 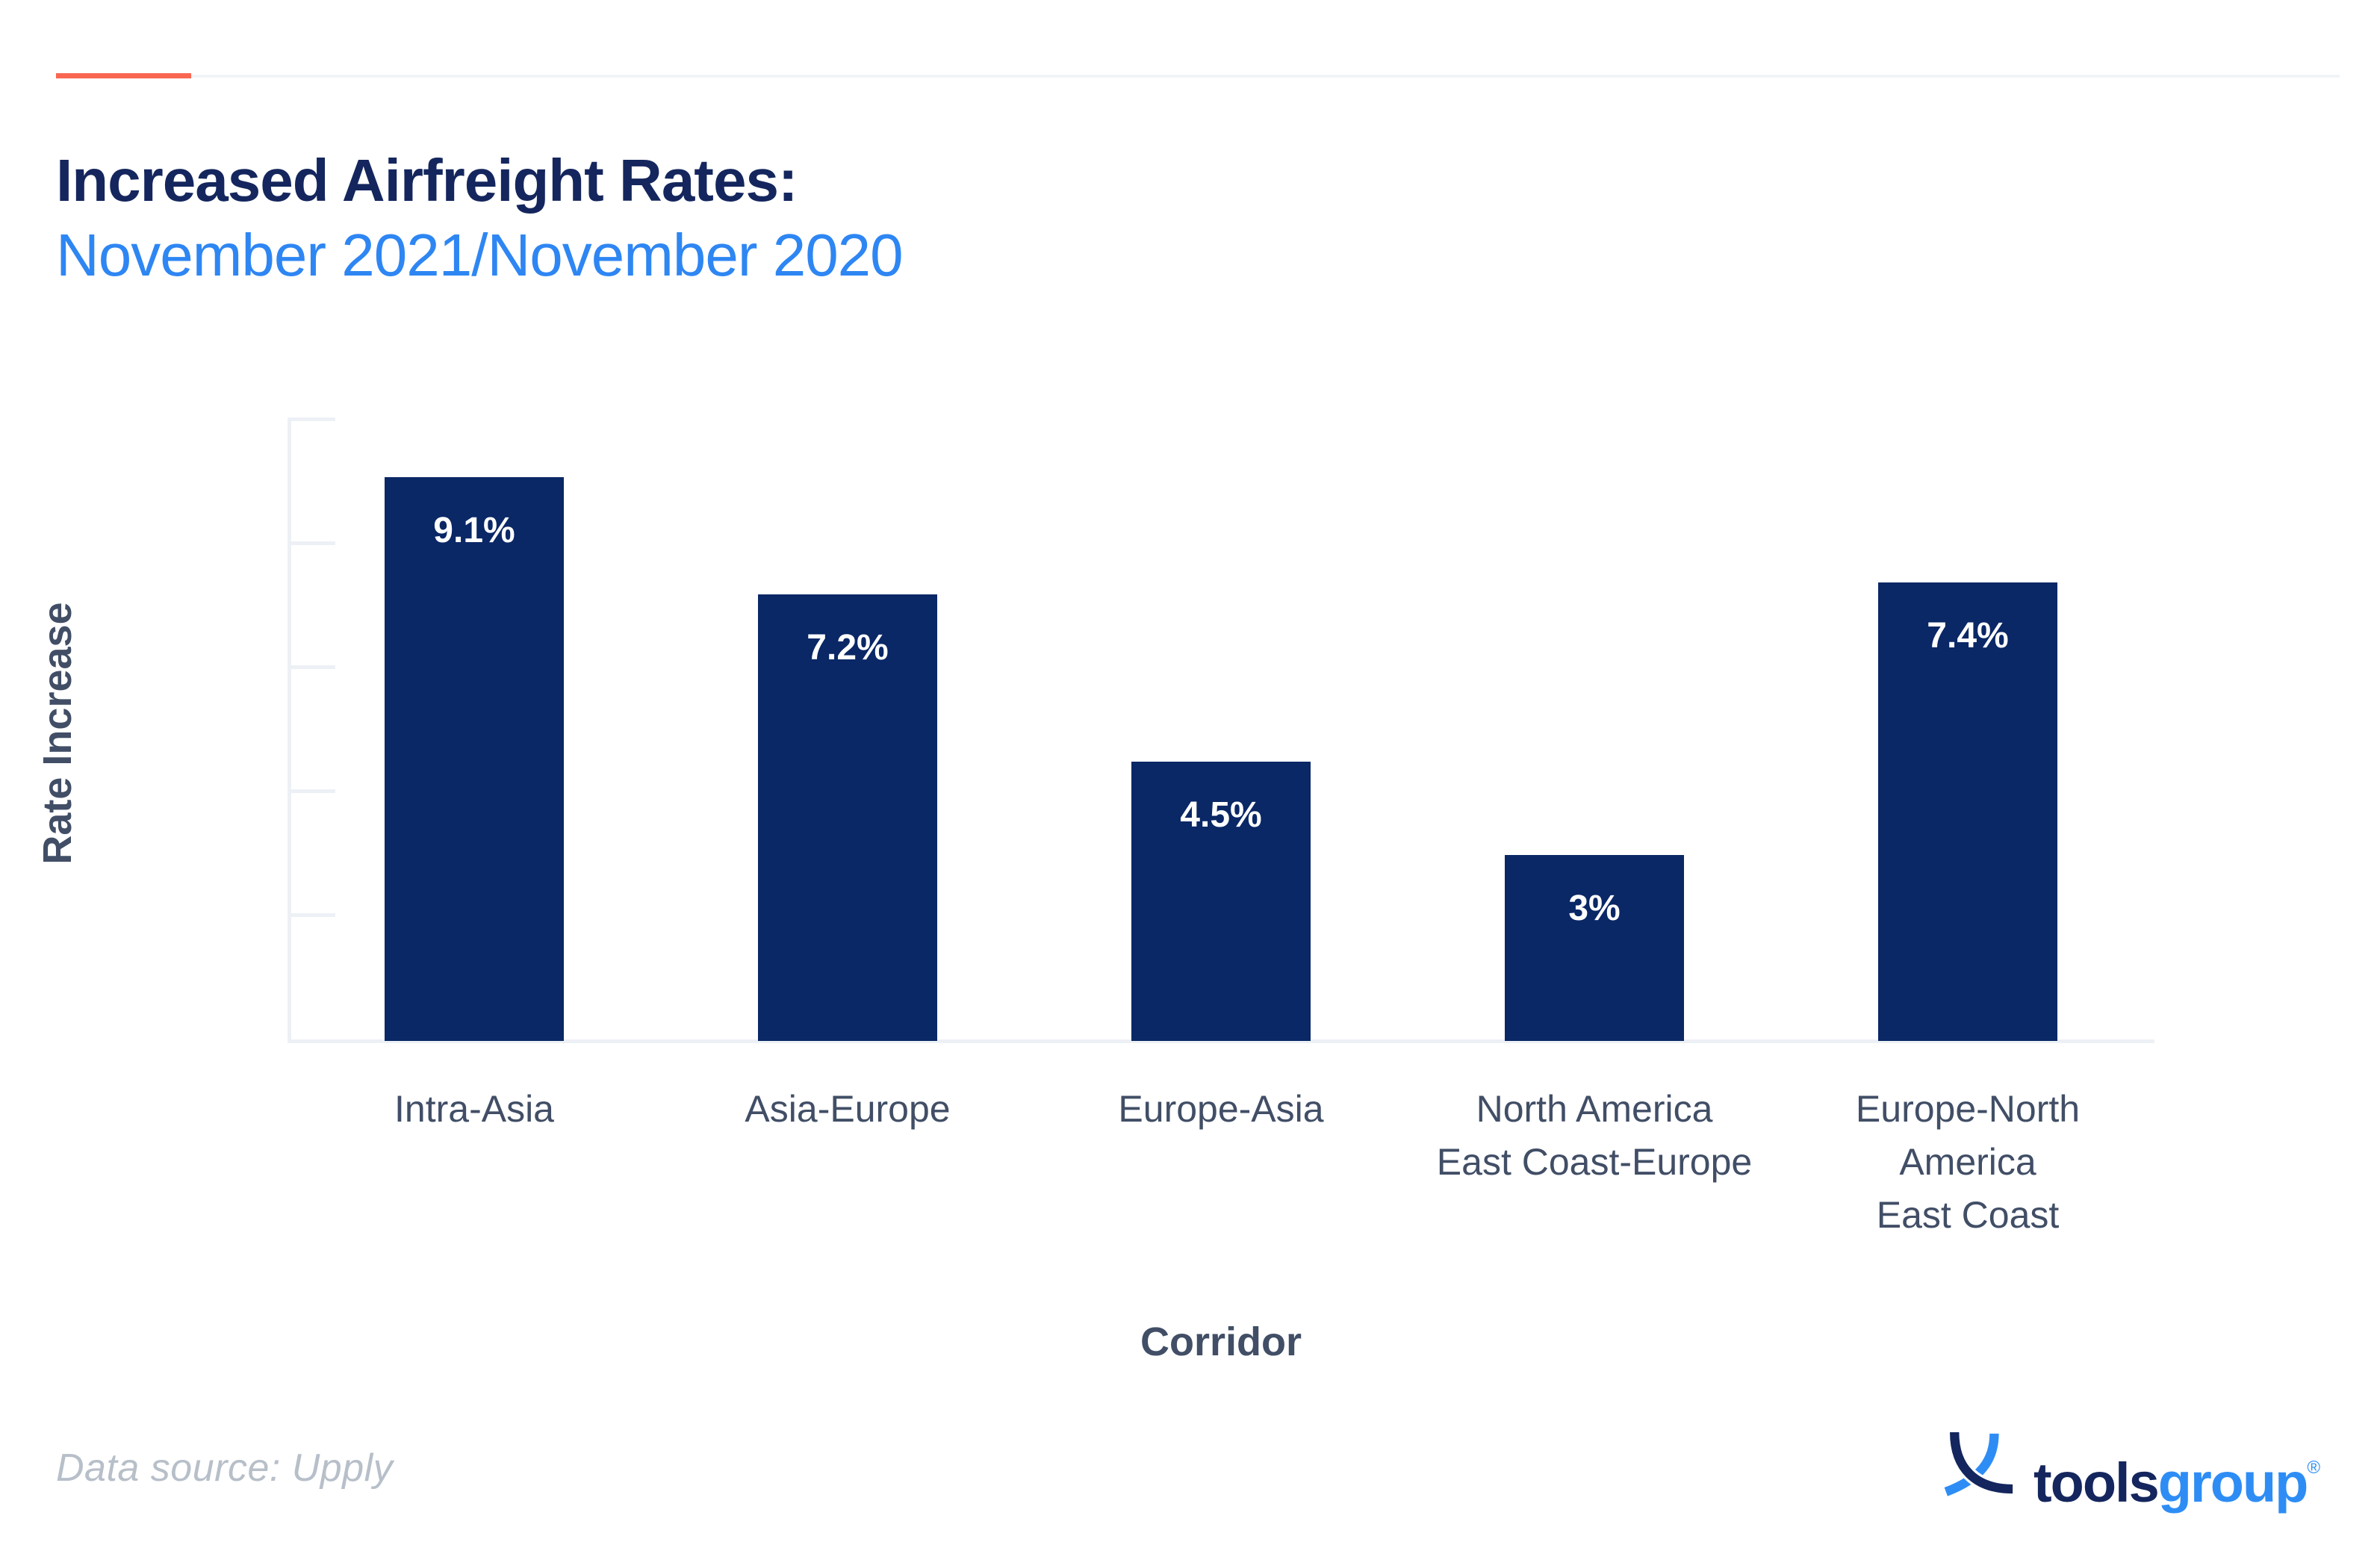 I want to click on category-label: Intra-Asia, so click(x=474, y=1109).